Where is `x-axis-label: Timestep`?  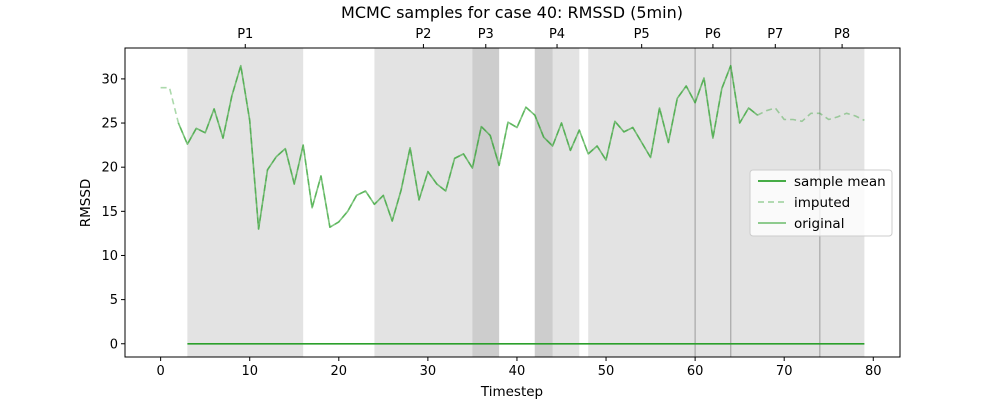
x-axis-label: Timestep is located at coordinates (511, 392).